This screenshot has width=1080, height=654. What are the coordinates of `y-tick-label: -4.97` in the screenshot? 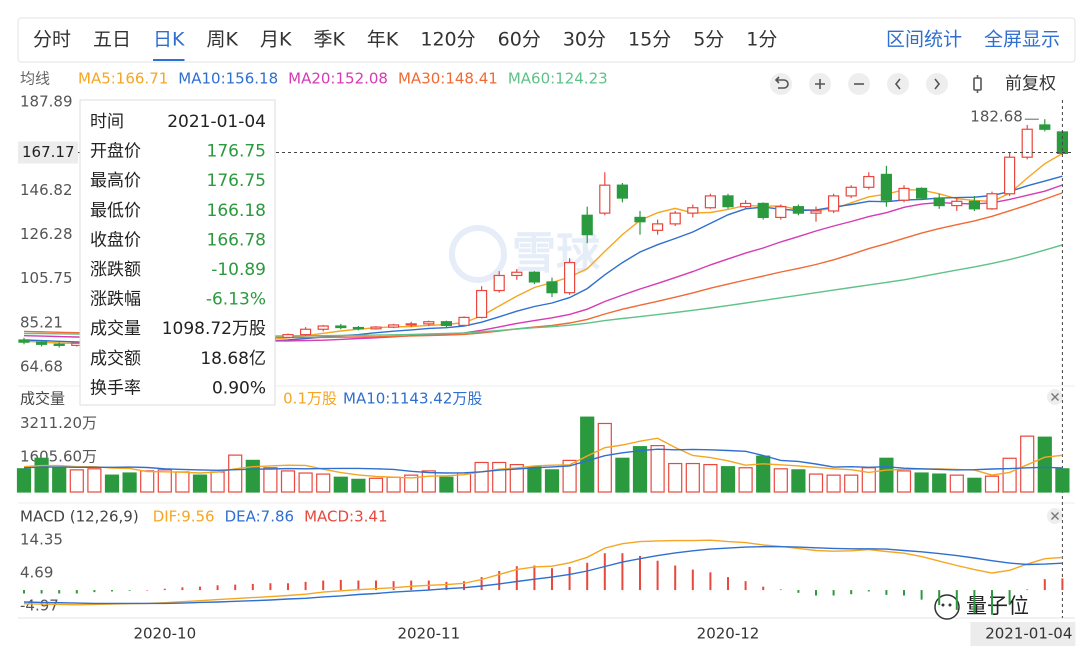 It's located at (39, 606).